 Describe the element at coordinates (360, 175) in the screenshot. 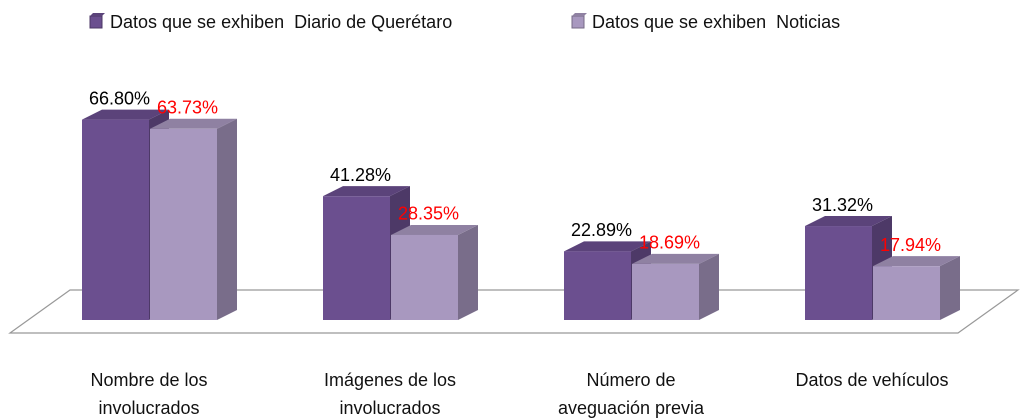

I see `value-label: 41.28%` at that location.